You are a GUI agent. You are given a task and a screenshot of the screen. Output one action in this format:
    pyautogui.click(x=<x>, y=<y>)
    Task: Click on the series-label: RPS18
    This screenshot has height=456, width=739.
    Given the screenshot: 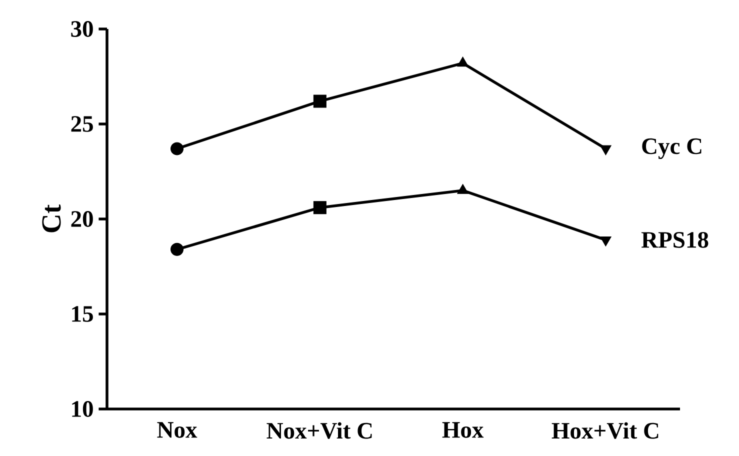 What is the action you would take?
    pyautogui.click(x=674, y=240)
    